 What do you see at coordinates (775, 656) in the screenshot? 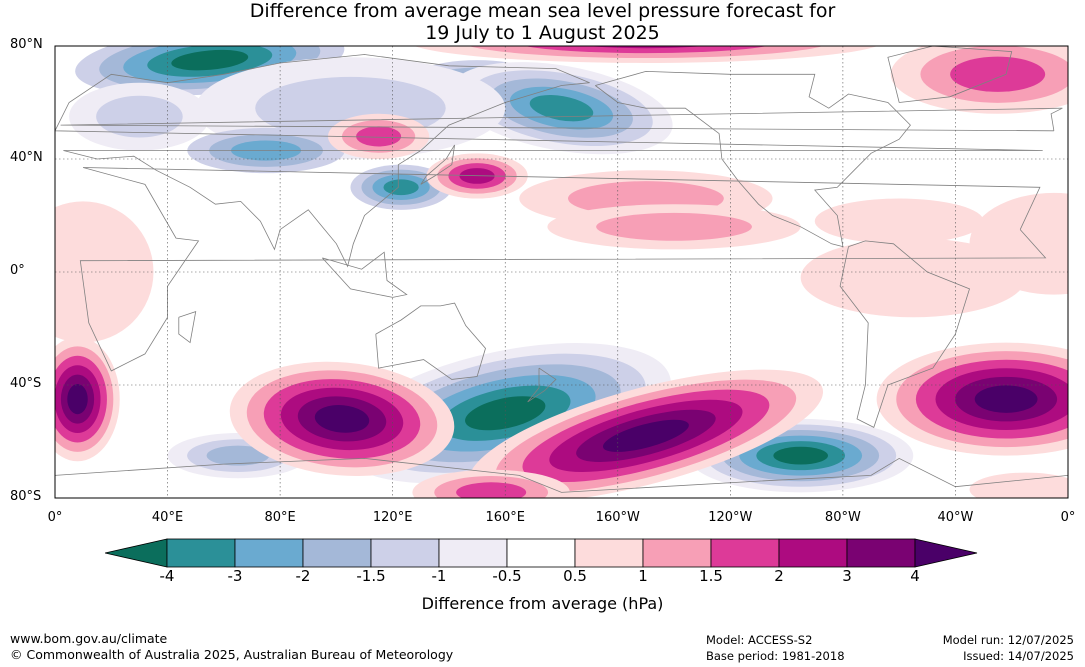
I see `footer-base-period: Base period: 1981-2018` at bounding box center [775, 656].